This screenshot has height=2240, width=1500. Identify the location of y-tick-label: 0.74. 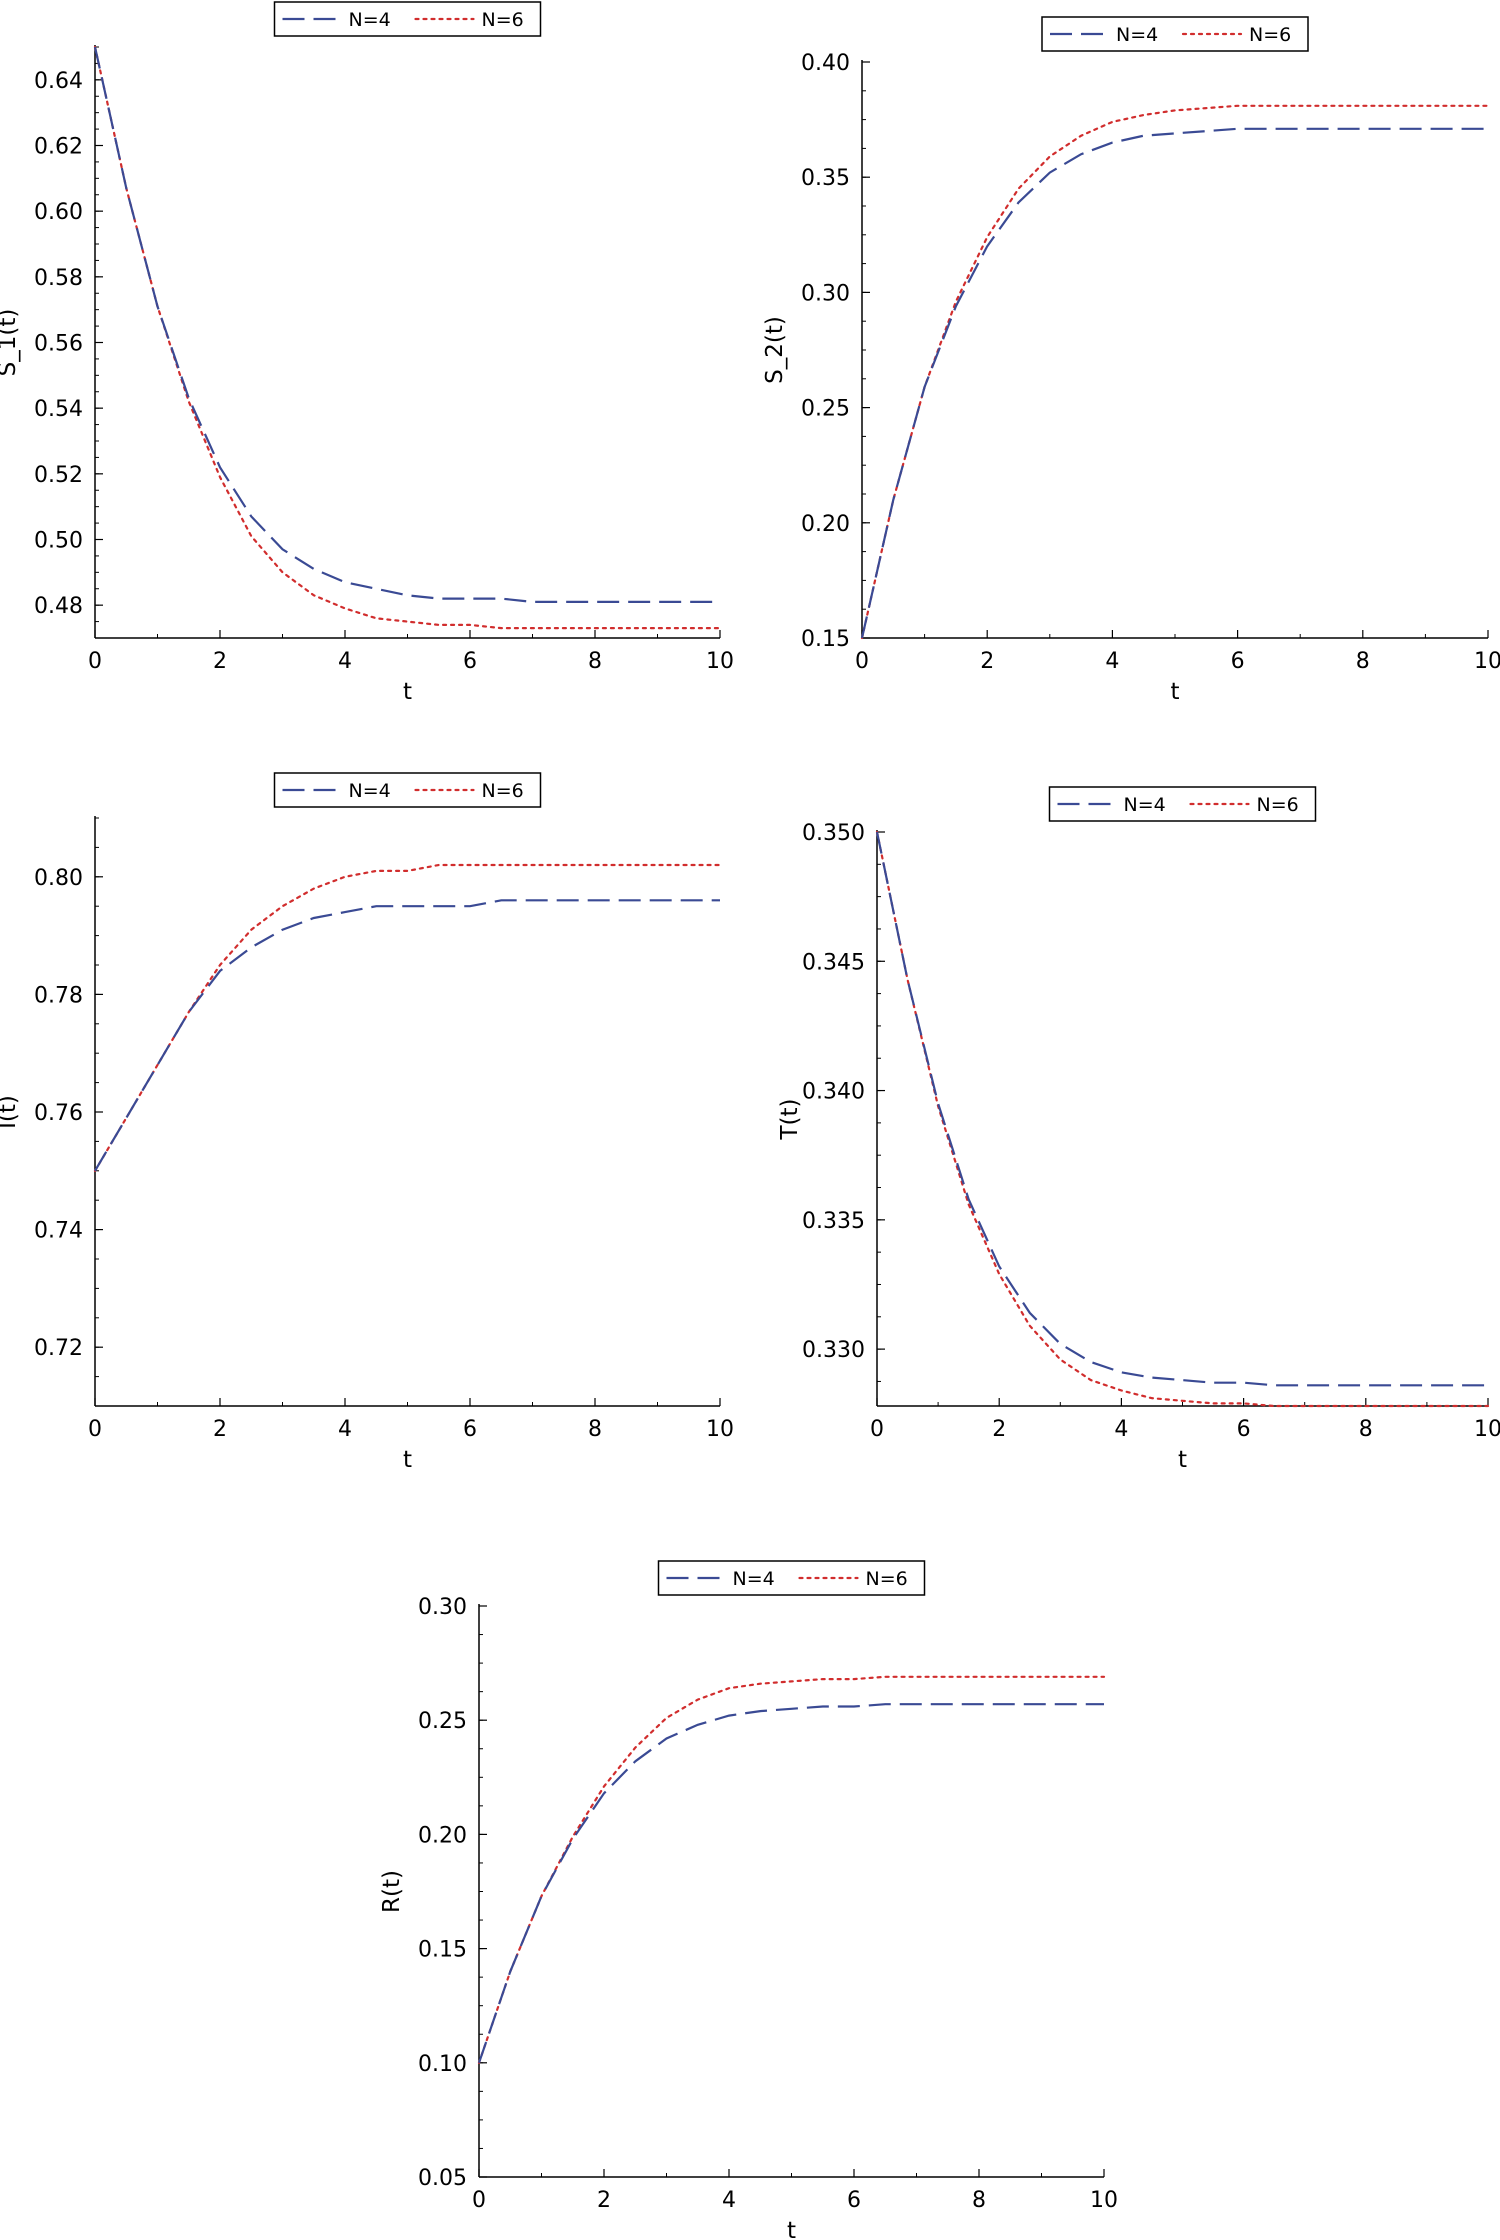
(58, 1231).